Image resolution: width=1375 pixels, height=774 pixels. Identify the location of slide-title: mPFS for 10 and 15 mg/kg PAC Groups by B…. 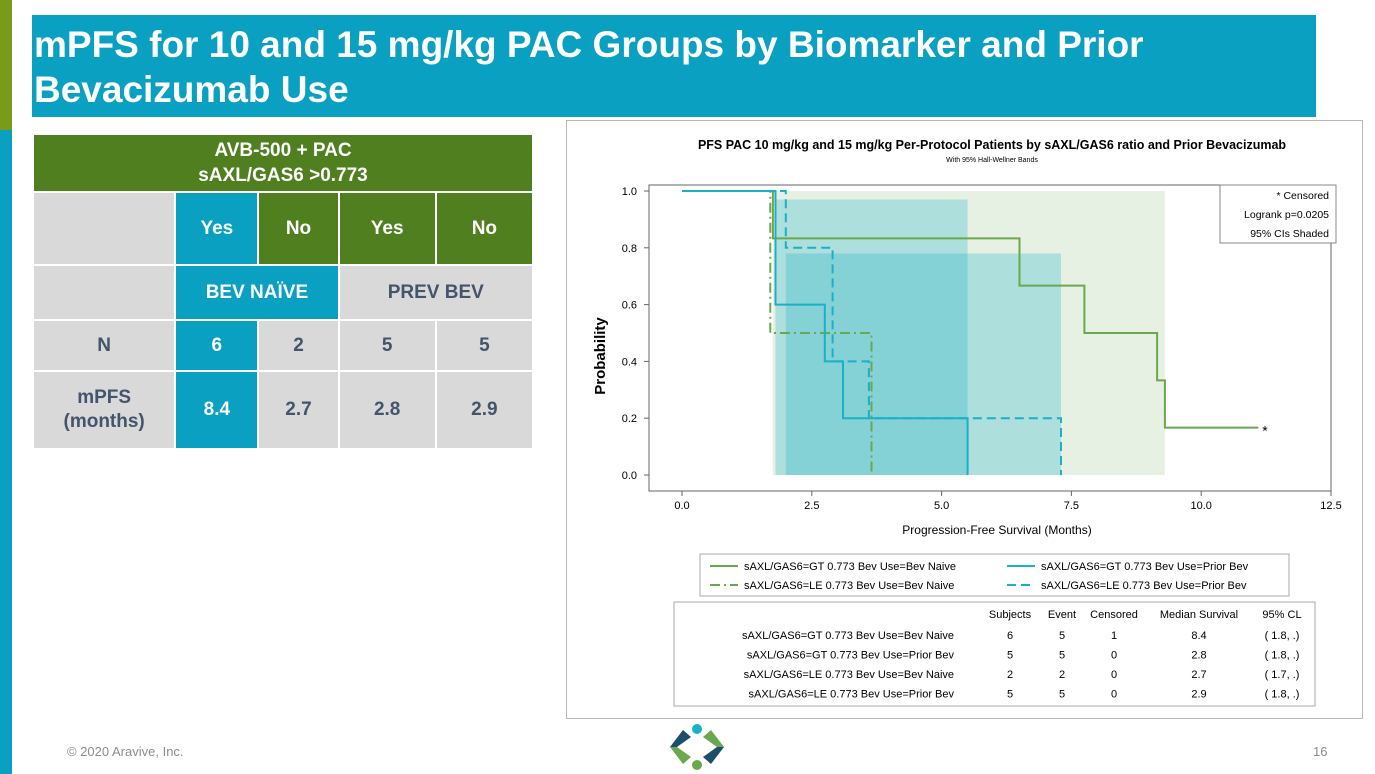
(589, 67).